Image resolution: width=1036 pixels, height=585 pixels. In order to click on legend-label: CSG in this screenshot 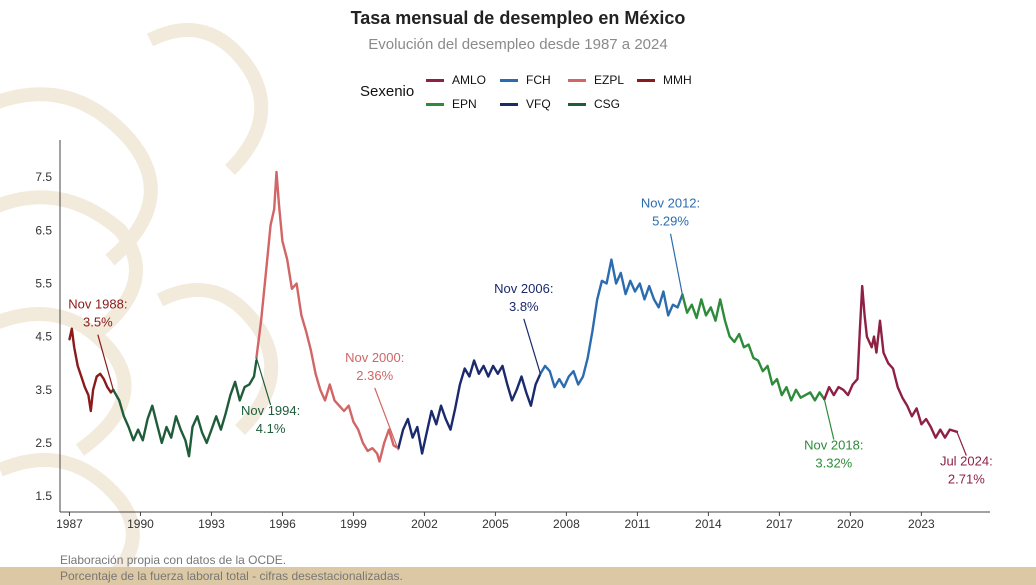, I will do `click(607, 104)`.